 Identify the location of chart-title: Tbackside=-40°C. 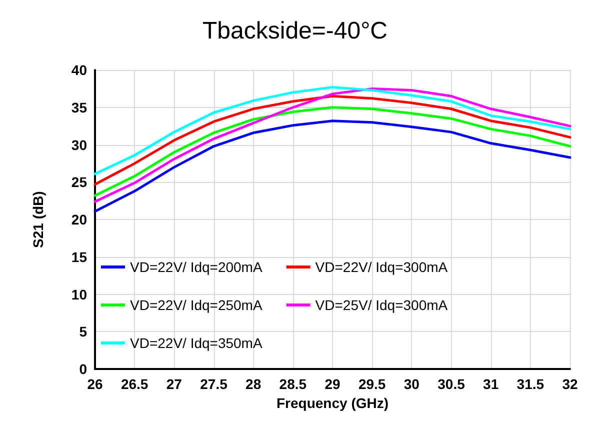
(295, 31).